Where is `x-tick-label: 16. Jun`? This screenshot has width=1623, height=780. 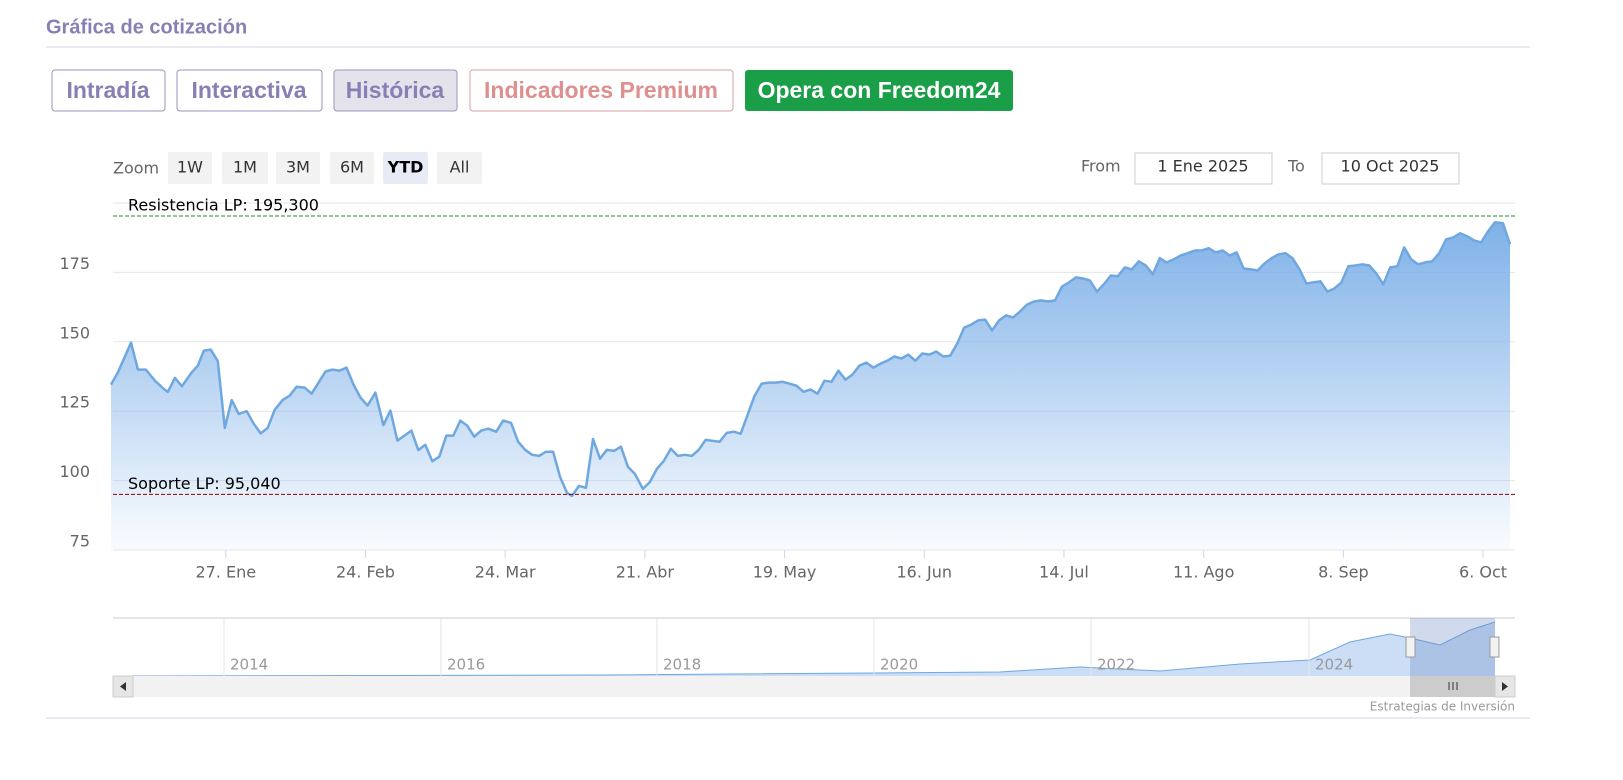
x-tick-label: 16. Jun is located at coordinates (924, 572).